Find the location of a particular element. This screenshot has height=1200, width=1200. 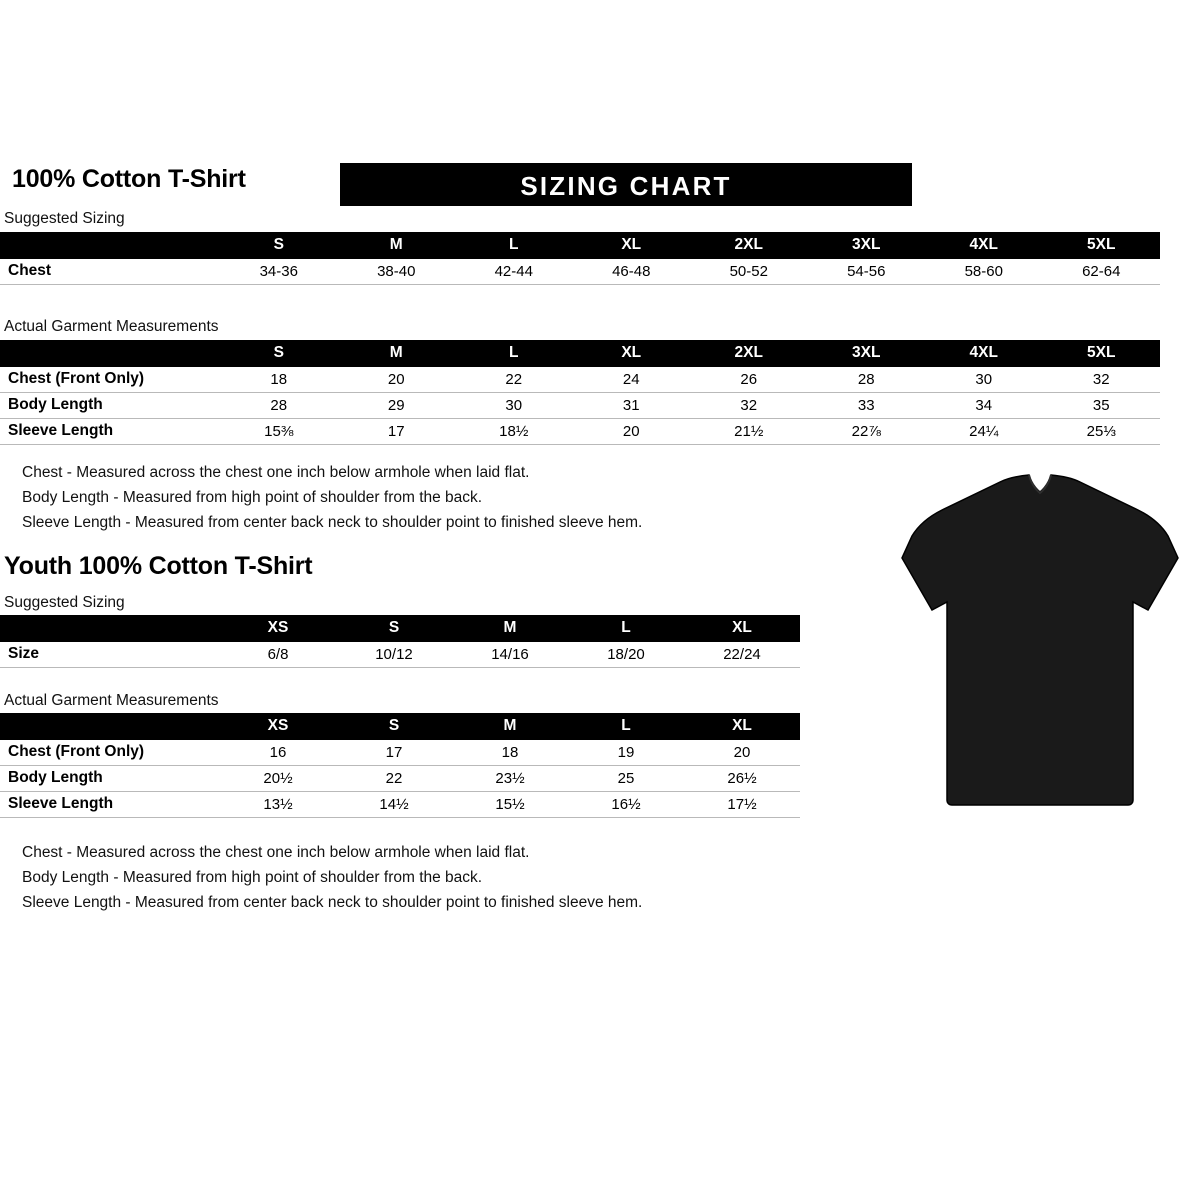

table-row: Body Length 20½ 22 23½ 25 26½ is located at coordinates (400, 778).